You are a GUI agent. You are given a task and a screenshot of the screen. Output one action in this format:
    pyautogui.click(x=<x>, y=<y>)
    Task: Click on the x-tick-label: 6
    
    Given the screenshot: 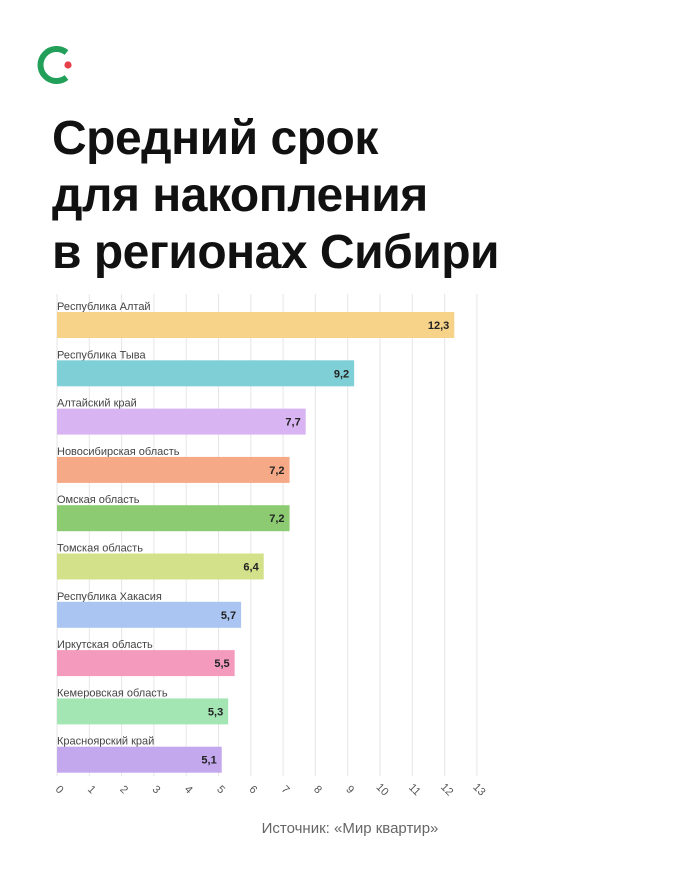 What is the action you would take?
    pyautogui.click(x=253, y=789)
    